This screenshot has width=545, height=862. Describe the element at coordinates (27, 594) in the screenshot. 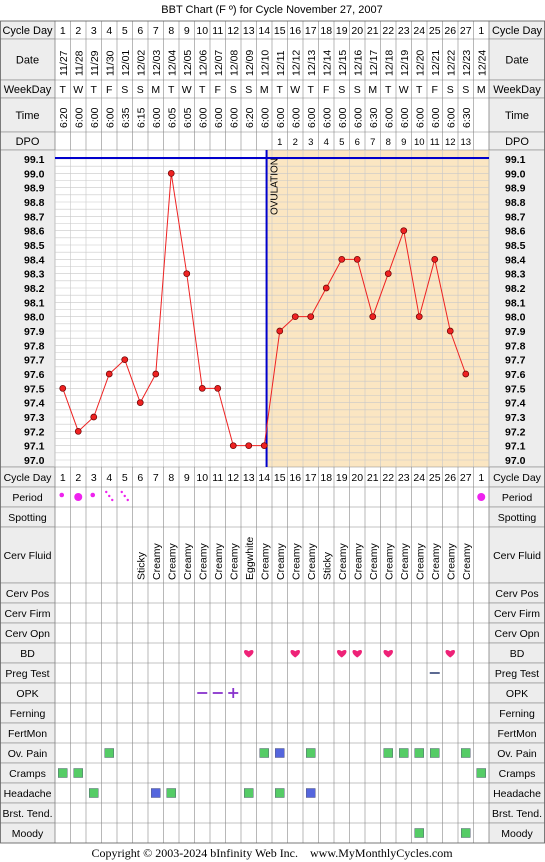

I see `row-label-cerv_pos: Cerv Pos` at that location.